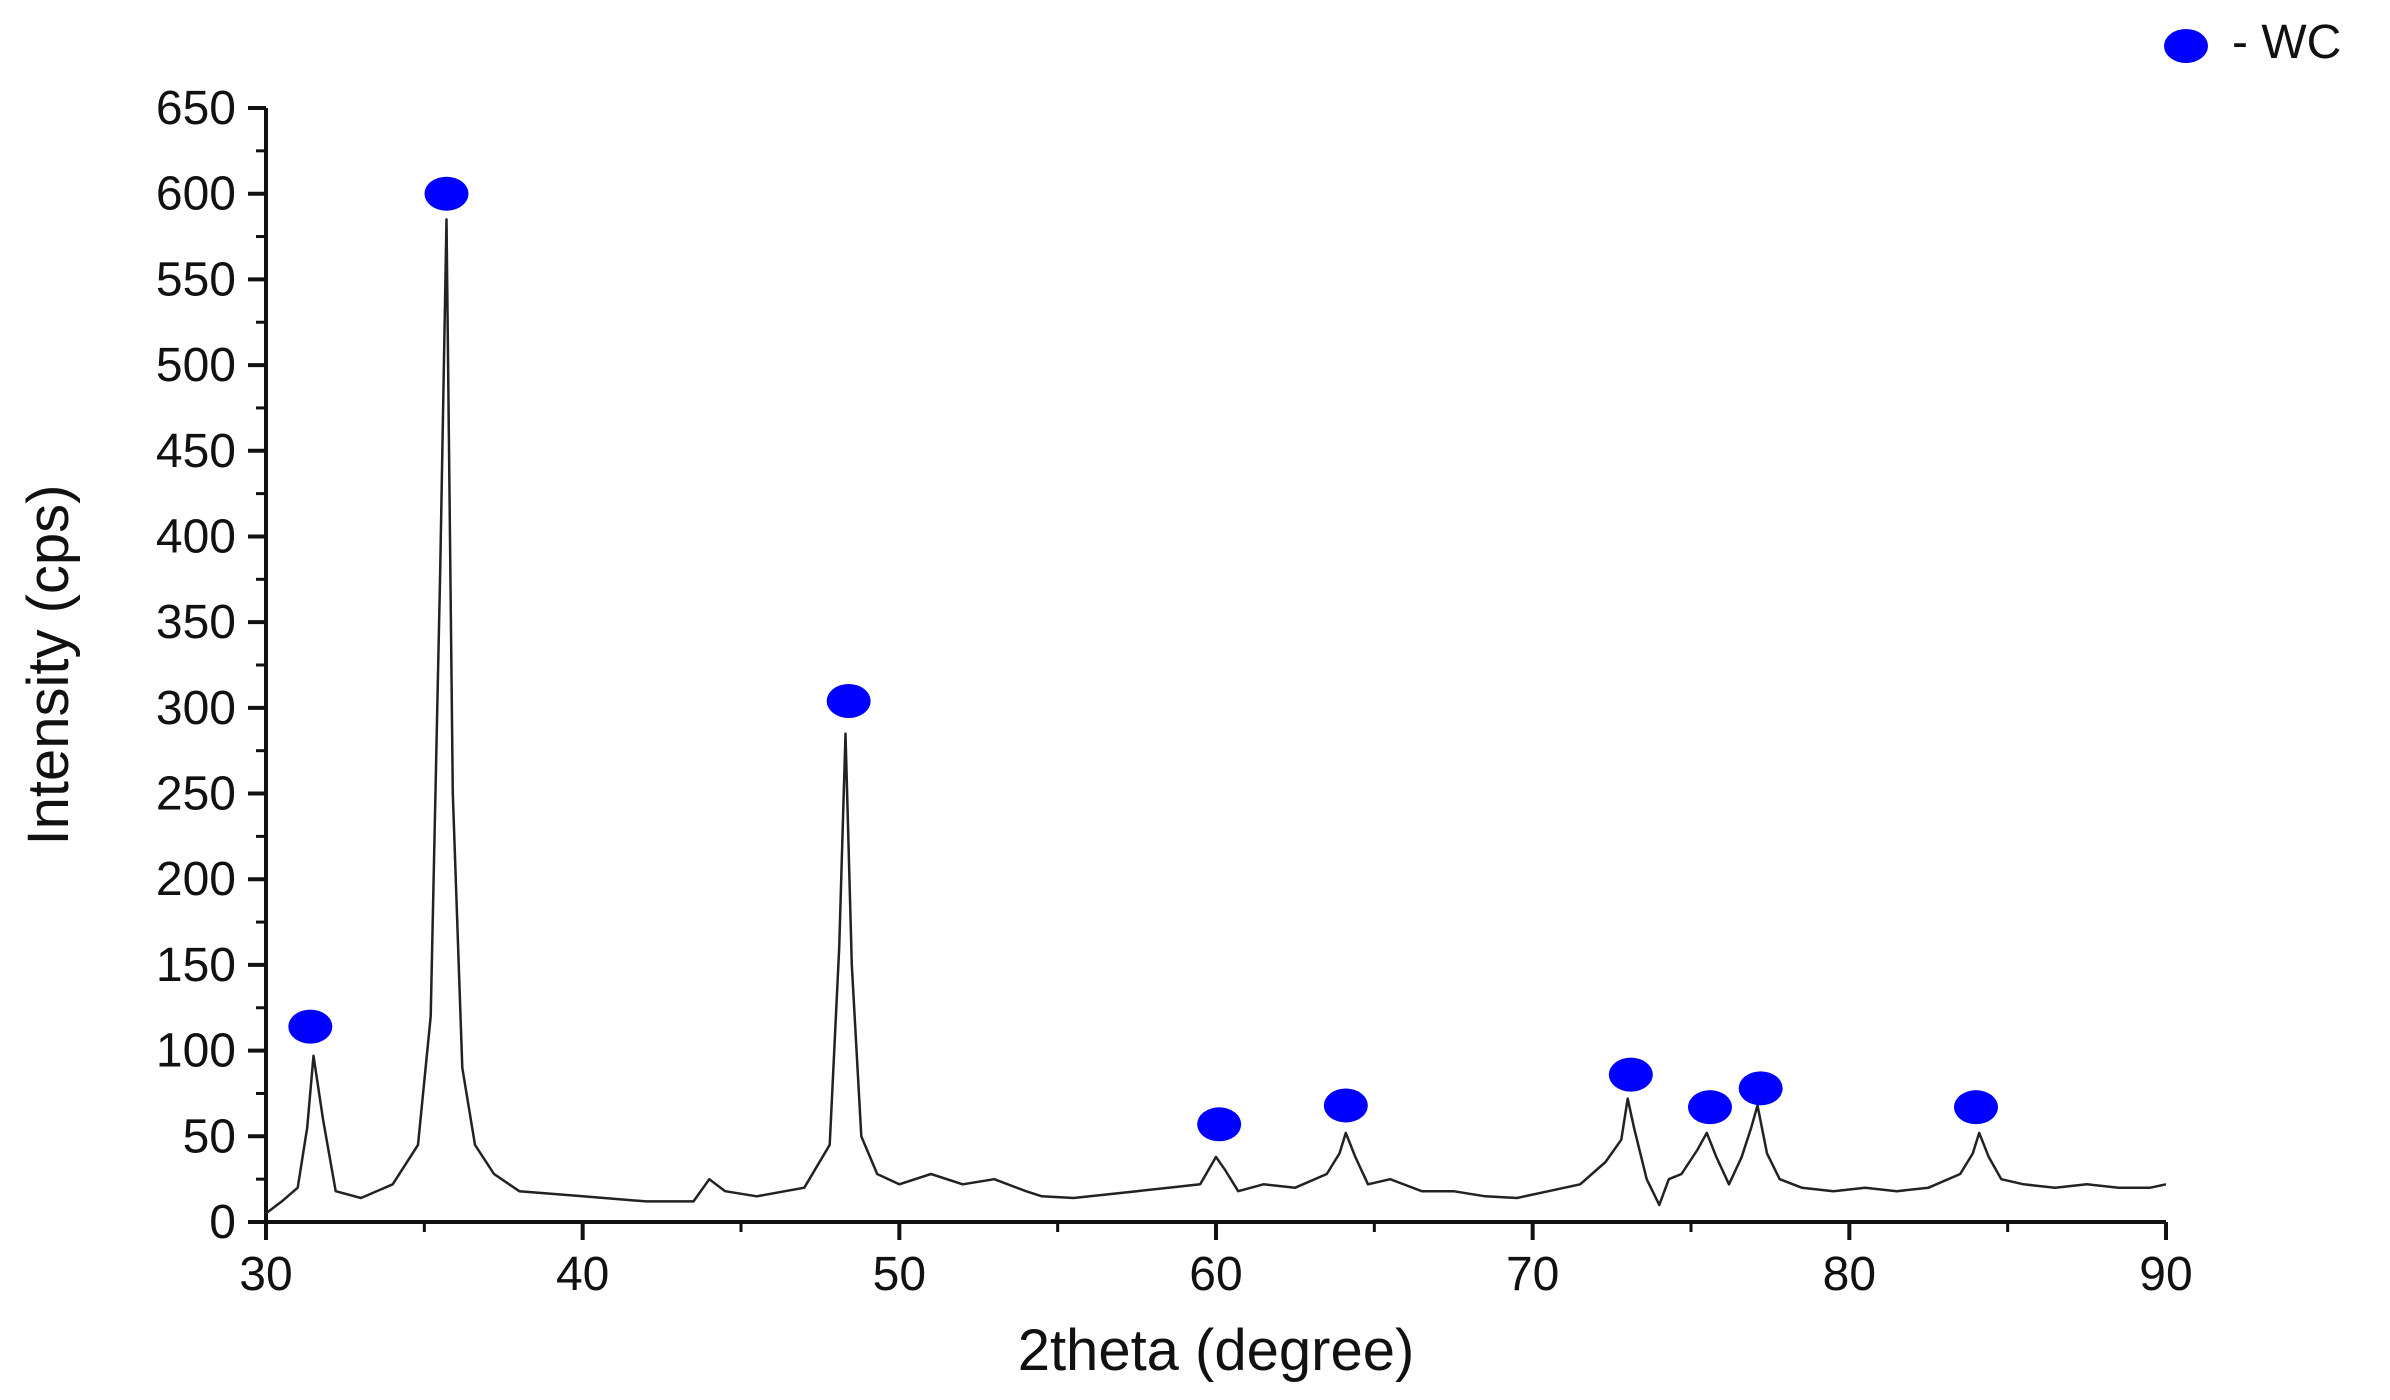 The width and height of the screenshot is (2390, 1400). I want to click on x-tick-label: 90, so click(2165, 1274).